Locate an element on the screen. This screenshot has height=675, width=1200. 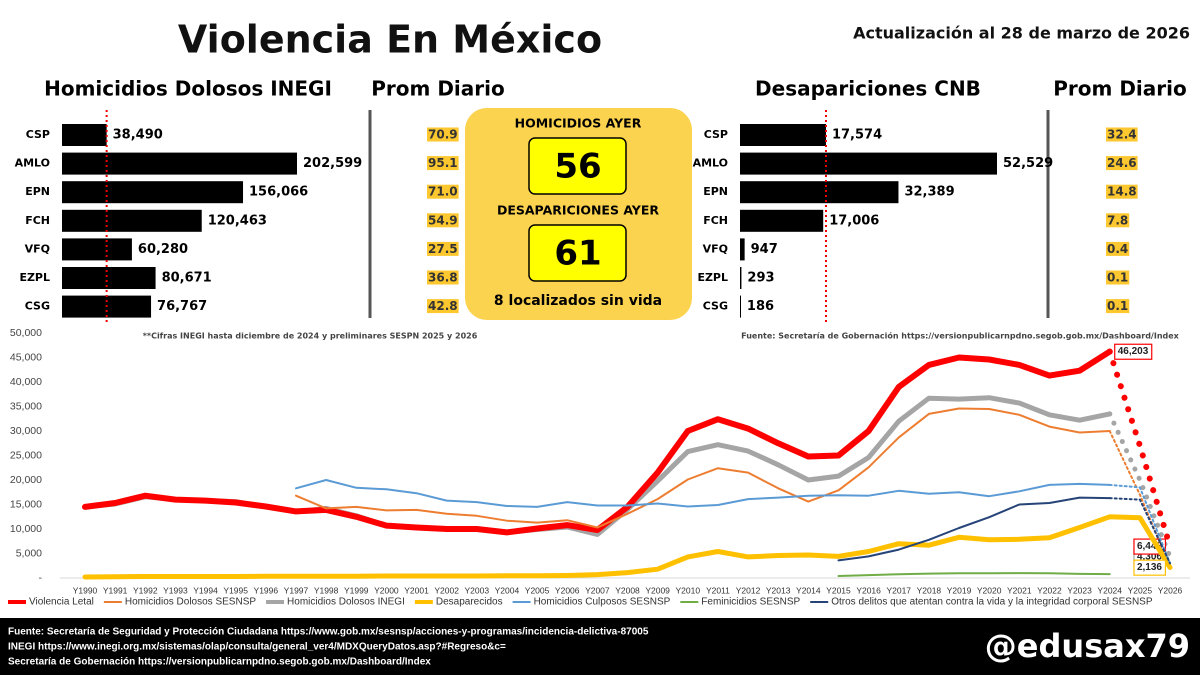
value-label: 17,006 is located at coordinates (854, 220).